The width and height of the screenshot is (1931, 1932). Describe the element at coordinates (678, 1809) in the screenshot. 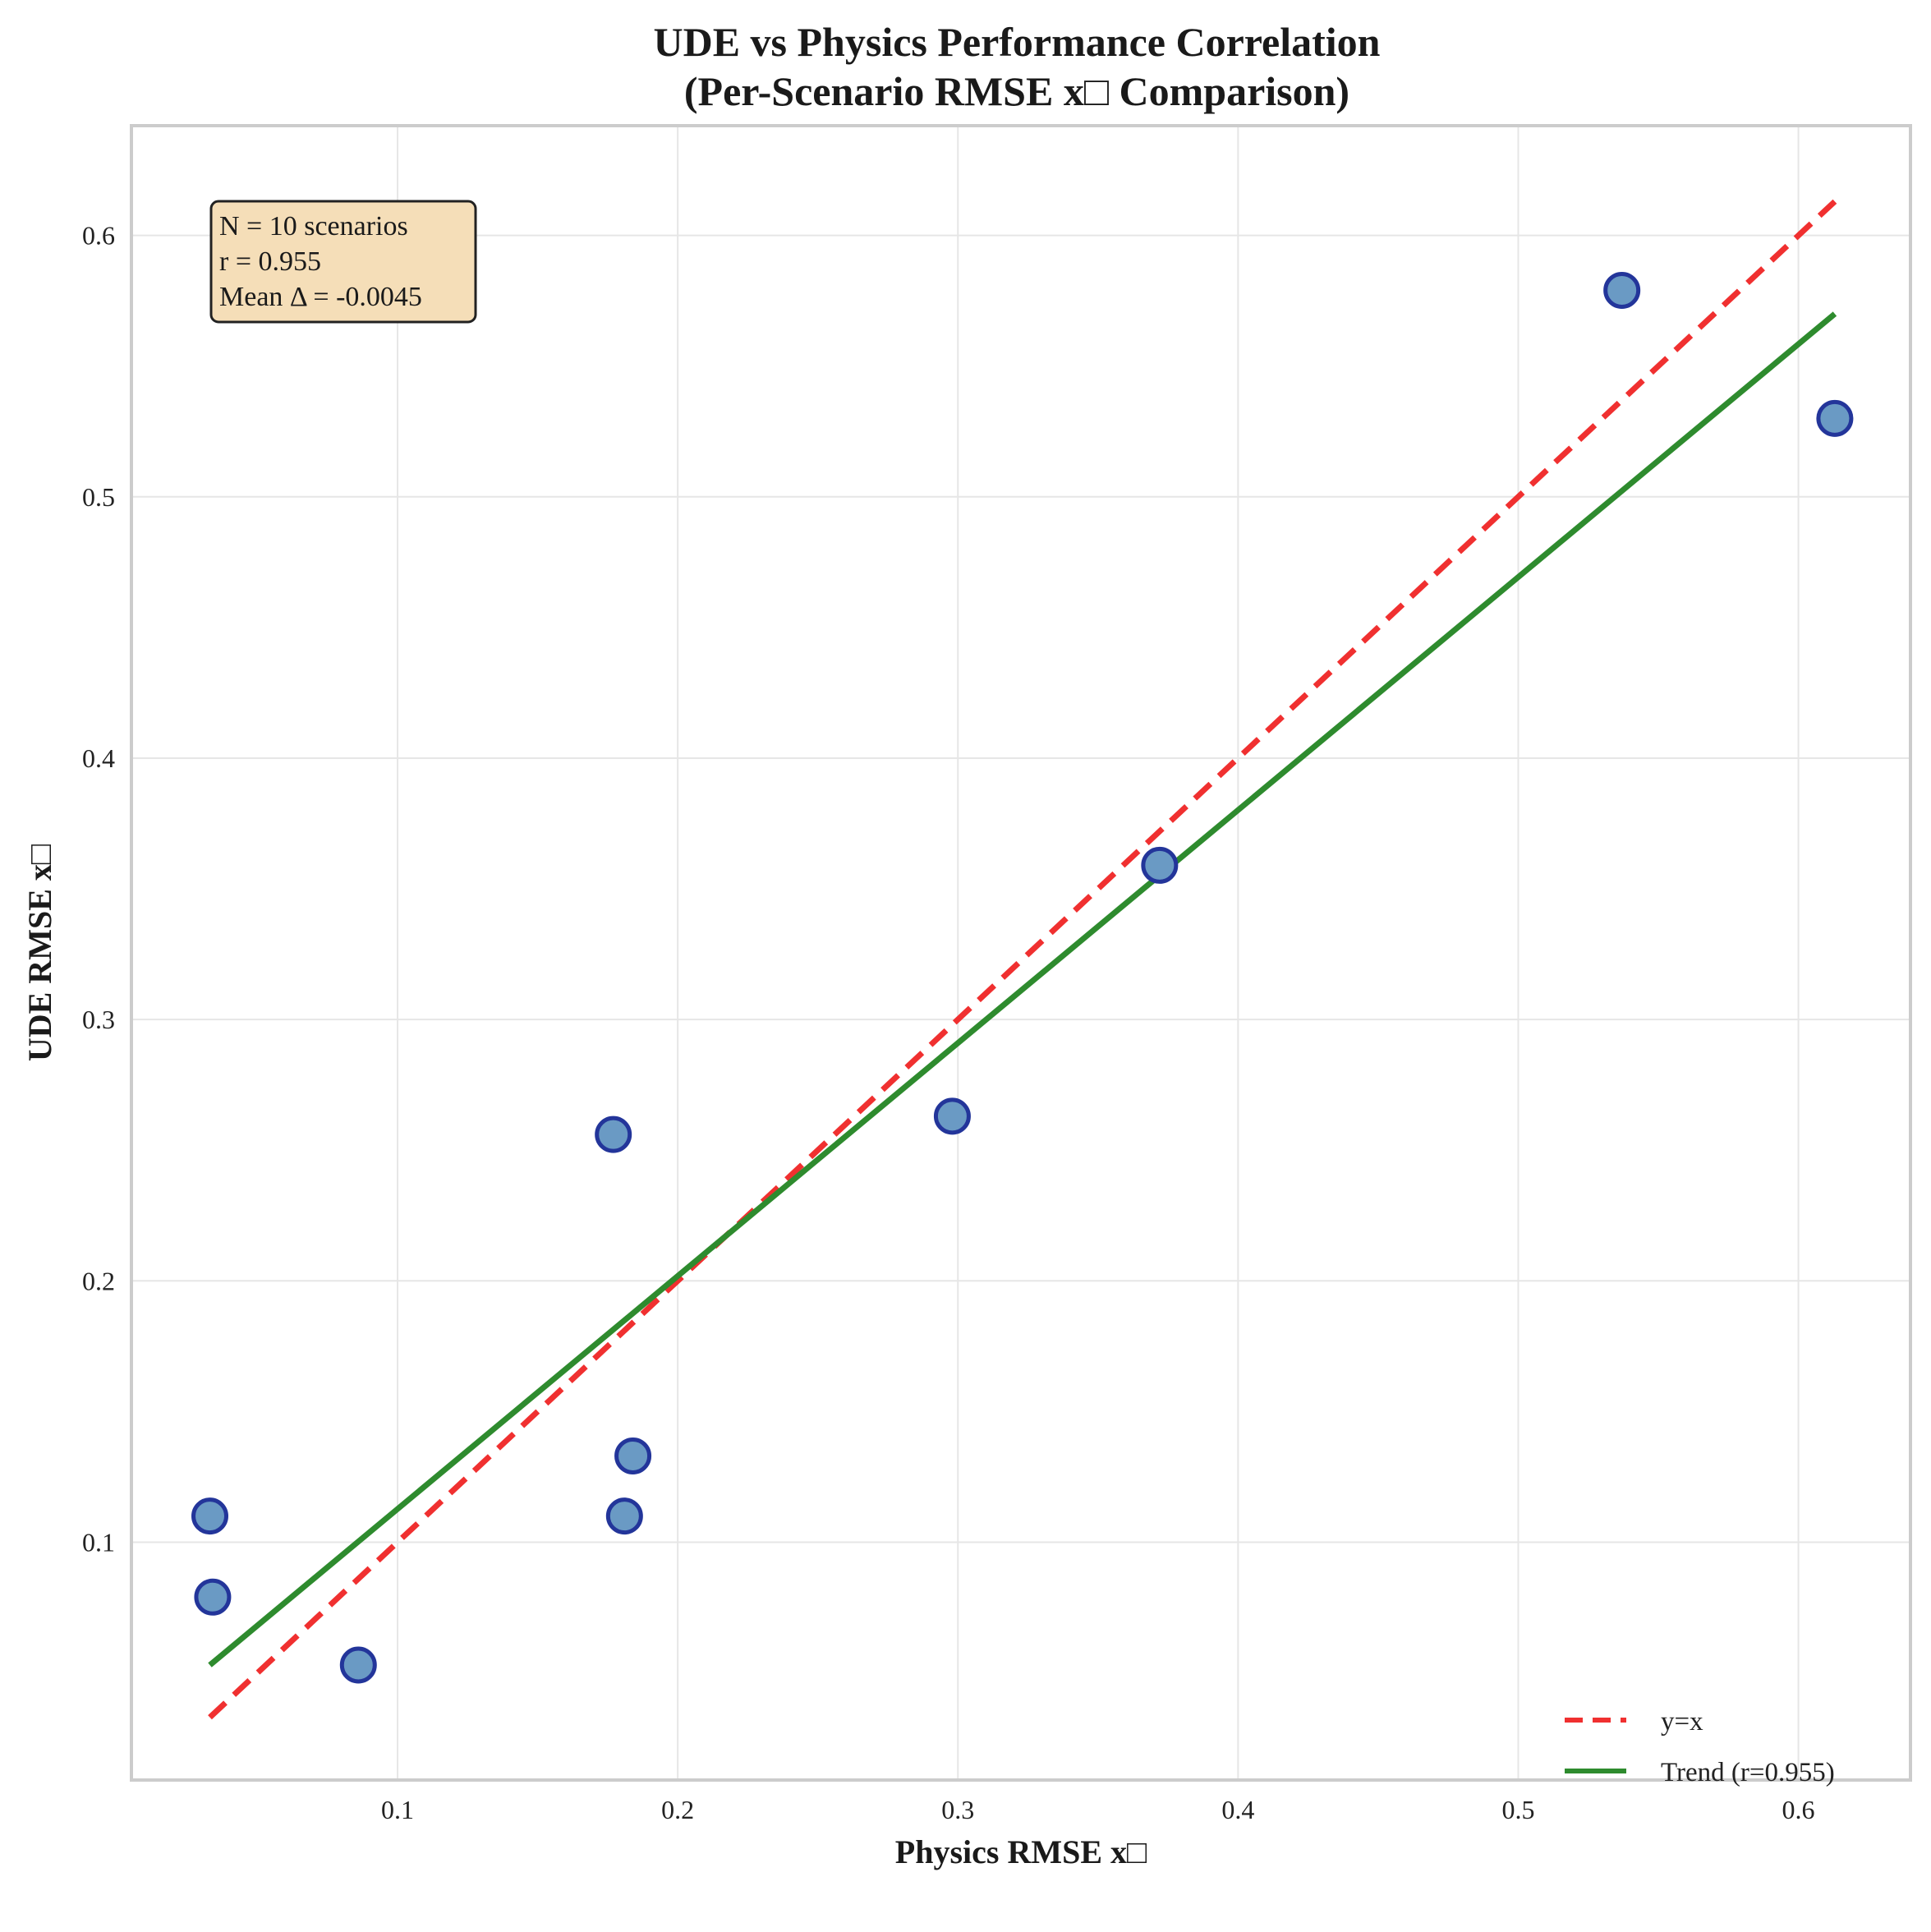

I see `x-tick-label: 0.2` at that location.